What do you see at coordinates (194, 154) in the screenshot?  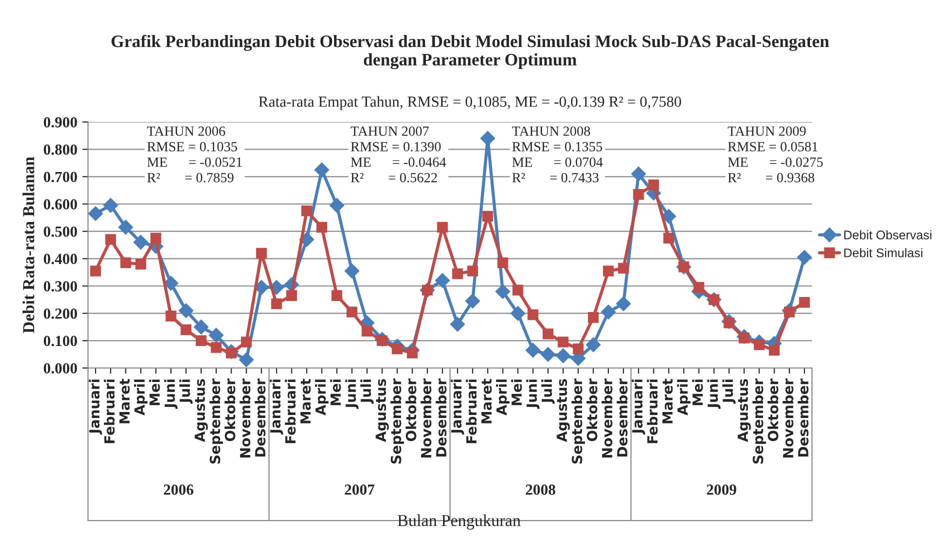 I see `annotation: TAHUN 2006 RMSE = 0.1035 ME = -0.0521 R² = 0.7859` at bounding box center [194, 154].